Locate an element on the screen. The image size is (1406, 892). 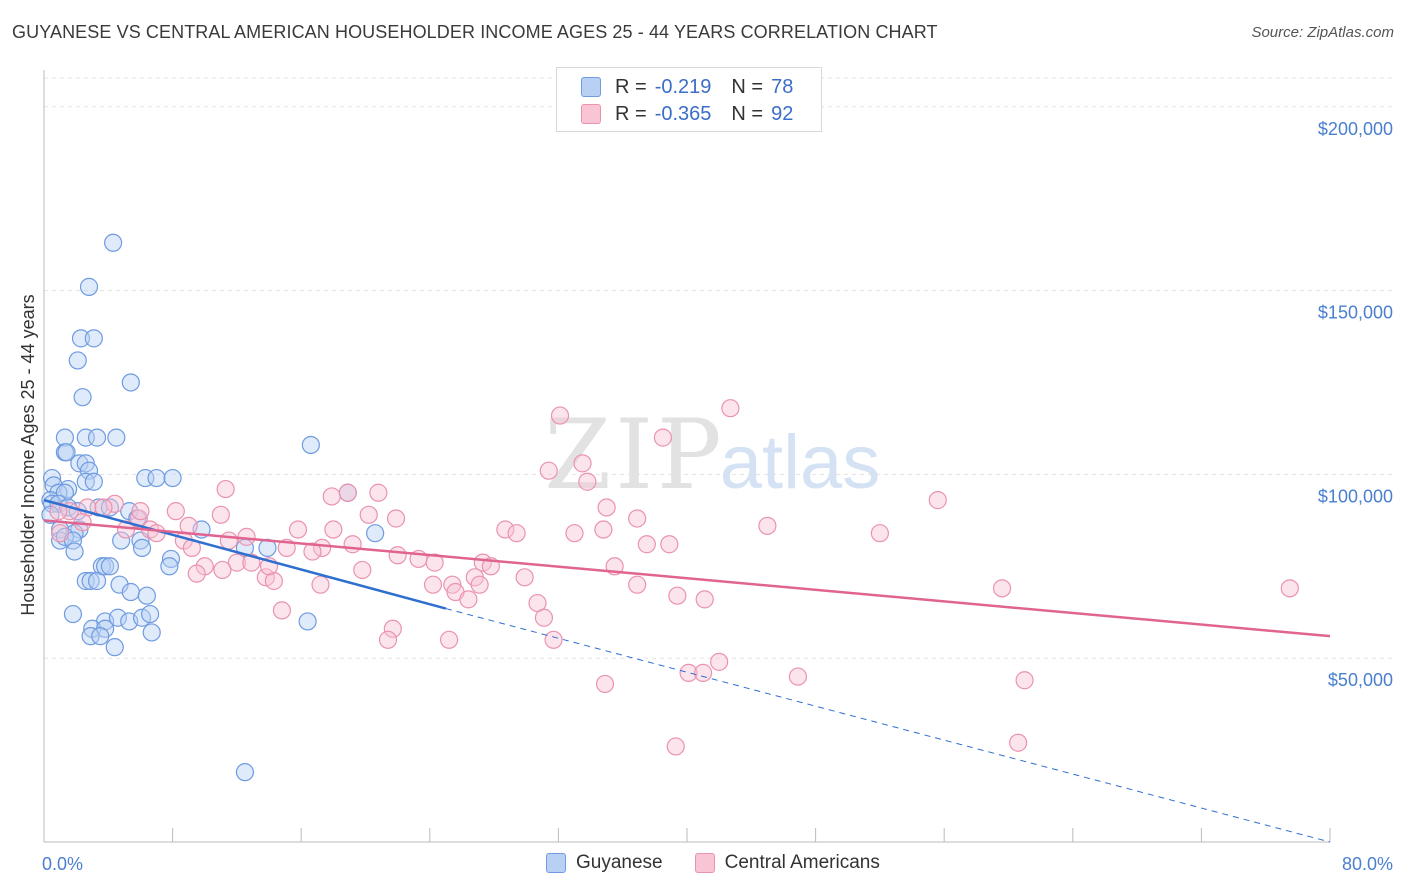
legend-swatch-pink is located at coordinates (591, 114).